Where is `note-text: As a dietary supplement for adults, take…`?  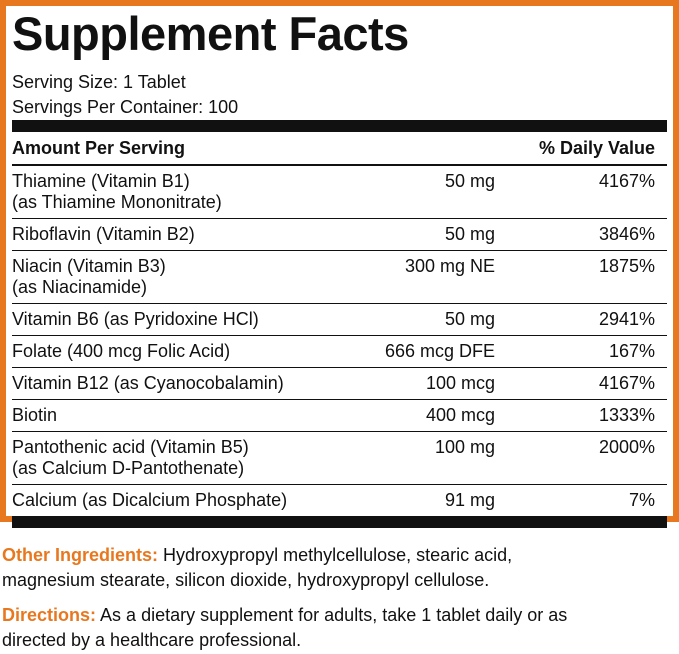
note-text: As a dietary supplement for adults, take… is located at coordinates (334, 615).